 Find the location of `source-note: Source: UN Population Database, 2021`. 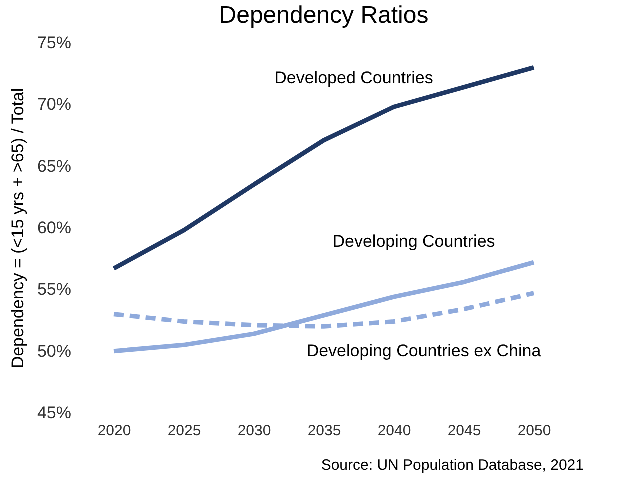

source-note: Source: UN Population Database, 2021 is located at coordinates (452, 465).